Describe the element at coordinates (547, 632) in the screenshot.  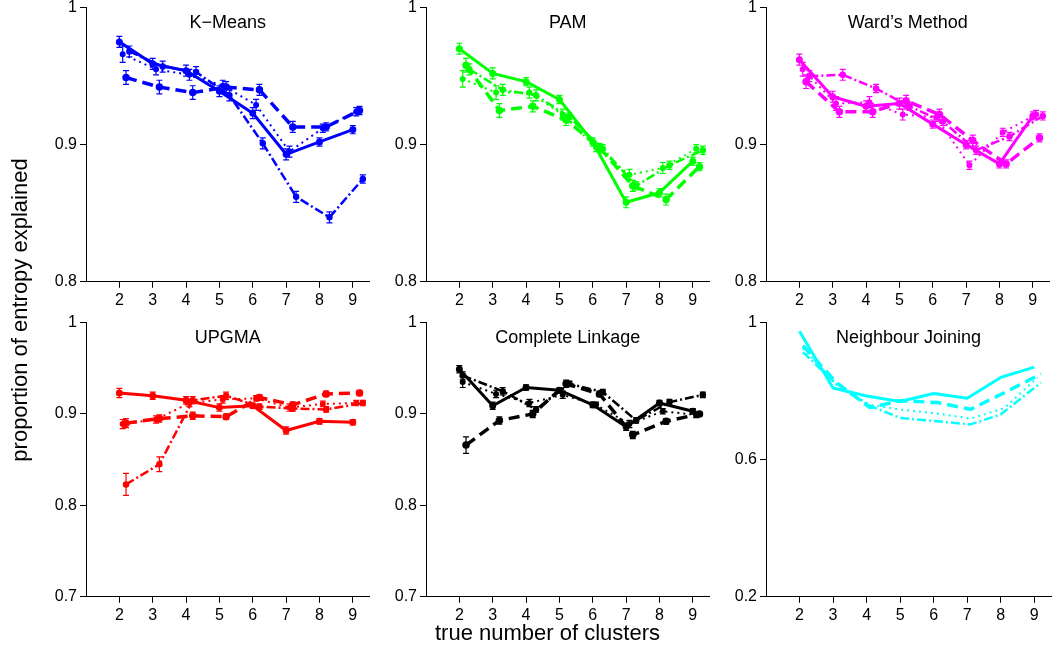
I see `x-axis-title: true number of clusters` at that location.